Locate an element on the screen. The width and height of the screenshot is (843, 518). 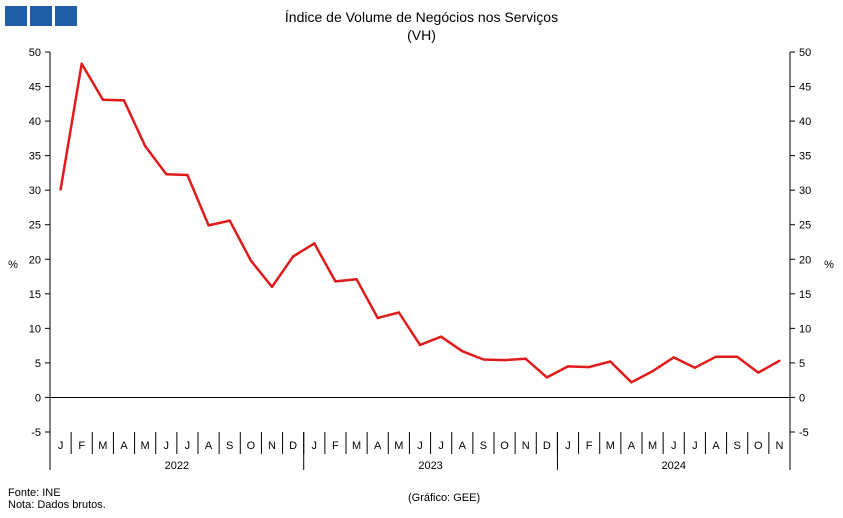
source-note: Fonte: INE is located at coordinates (34, 493).